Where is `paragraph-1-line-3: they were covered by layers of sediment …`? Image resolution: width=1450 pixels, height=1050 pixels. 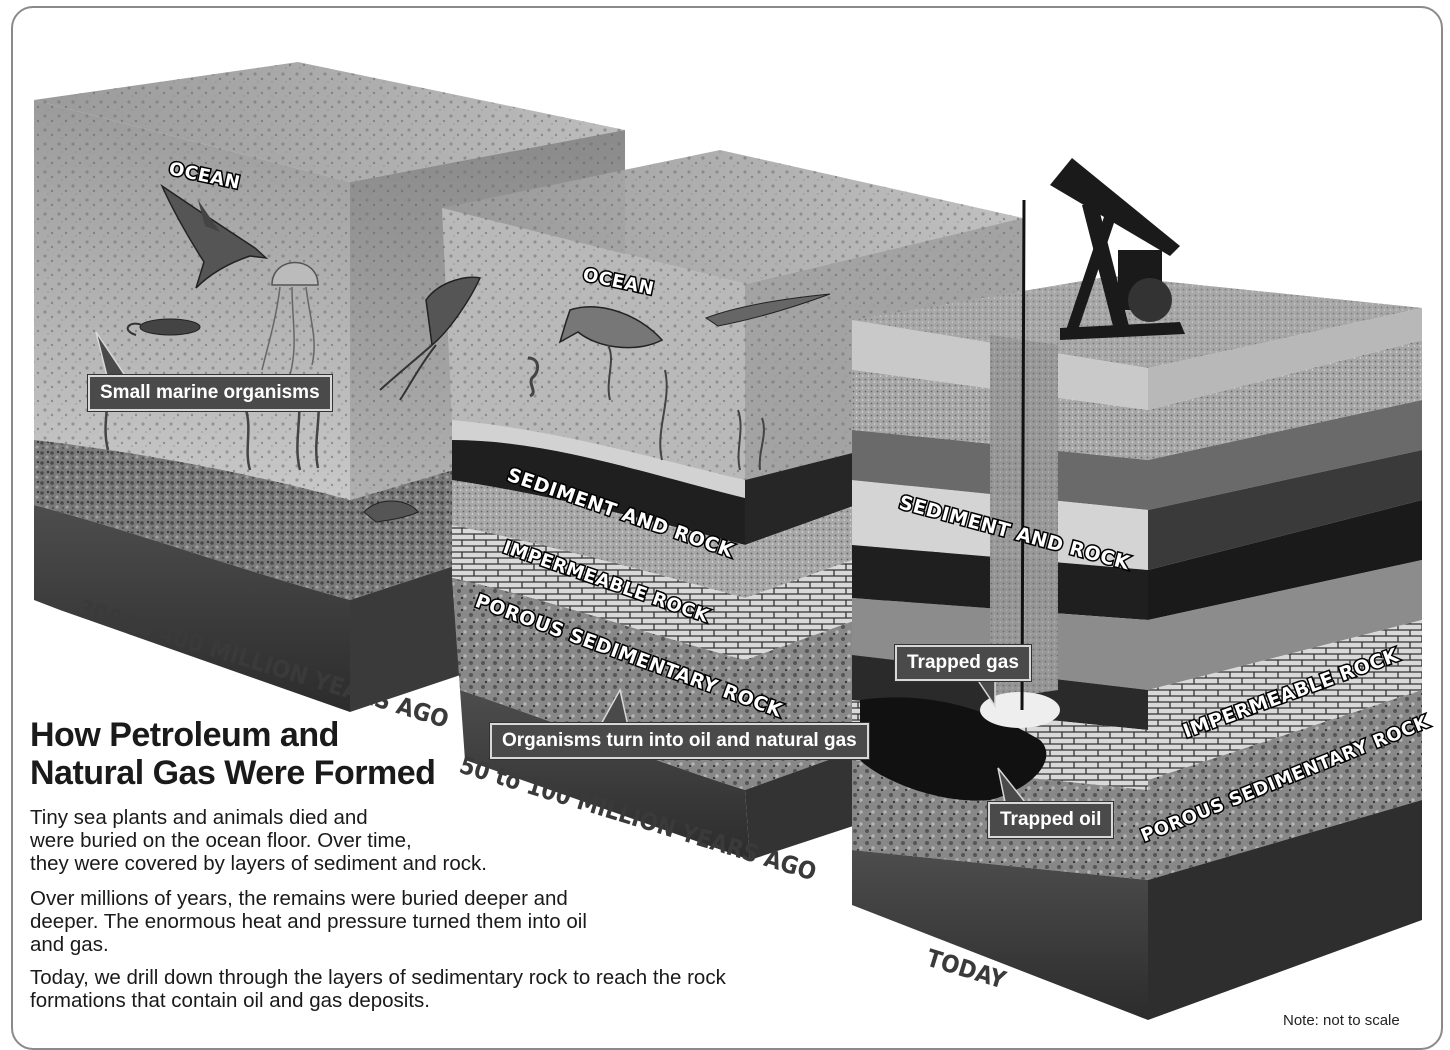 paragraph-1-line-3: they were covered by layers of sediment … is located at coordinates (258, 863).